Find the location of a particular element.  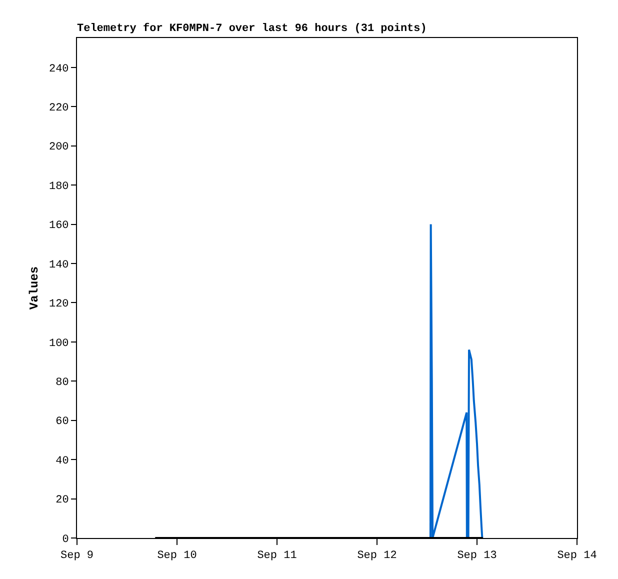

x-tick-label: Sep 10 is located at coordinates (177, 556).